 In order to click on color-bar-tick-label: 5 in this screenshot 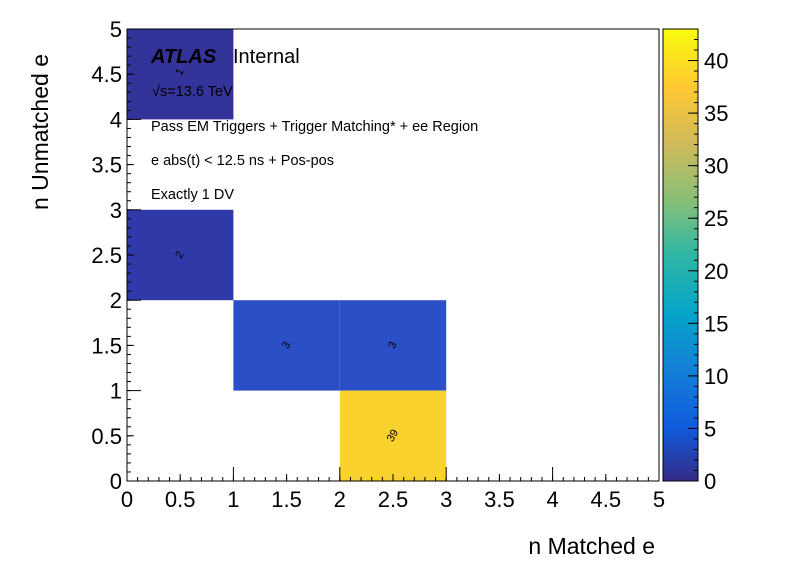, I will do `click(710, 428)`.